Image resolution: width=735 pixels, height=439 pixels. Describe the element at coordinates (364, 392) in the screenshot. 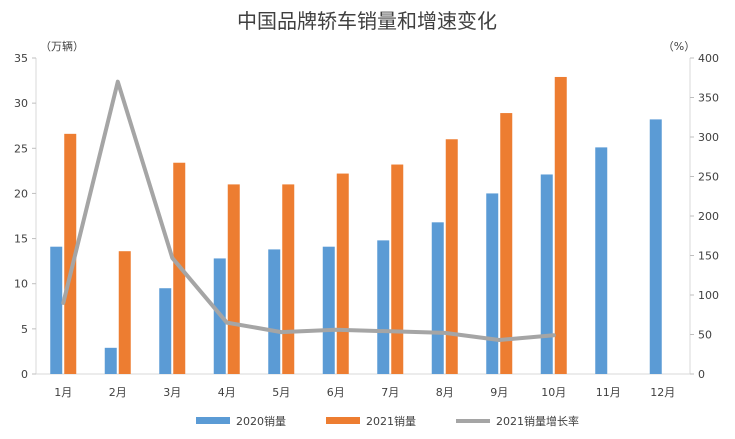

I see `x-axis-labels: 1月 2月 3月 4月 5月 6月 7月 8月 9月 10月 11月 12月` at that location.